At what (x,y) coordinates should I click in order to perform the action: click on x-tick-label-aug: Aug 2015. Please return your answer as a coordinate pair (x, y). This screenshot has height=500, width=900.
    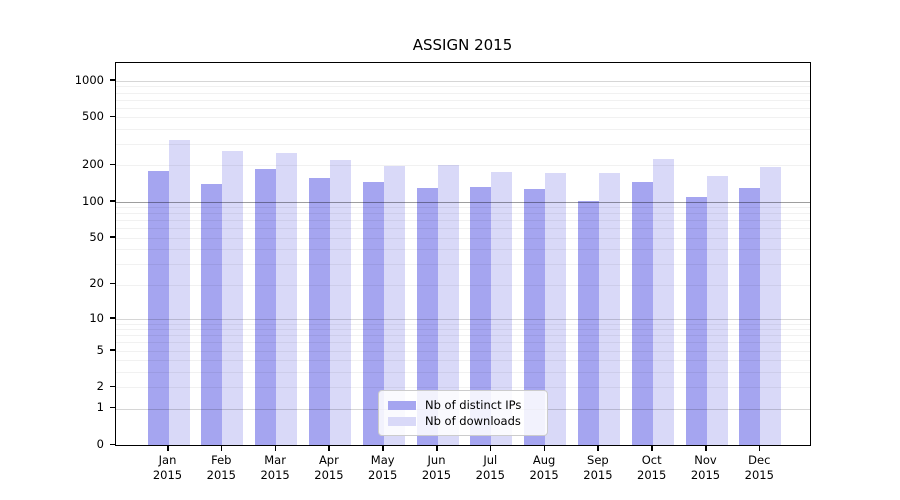
    Looking at the image, I should click on (544, 467).